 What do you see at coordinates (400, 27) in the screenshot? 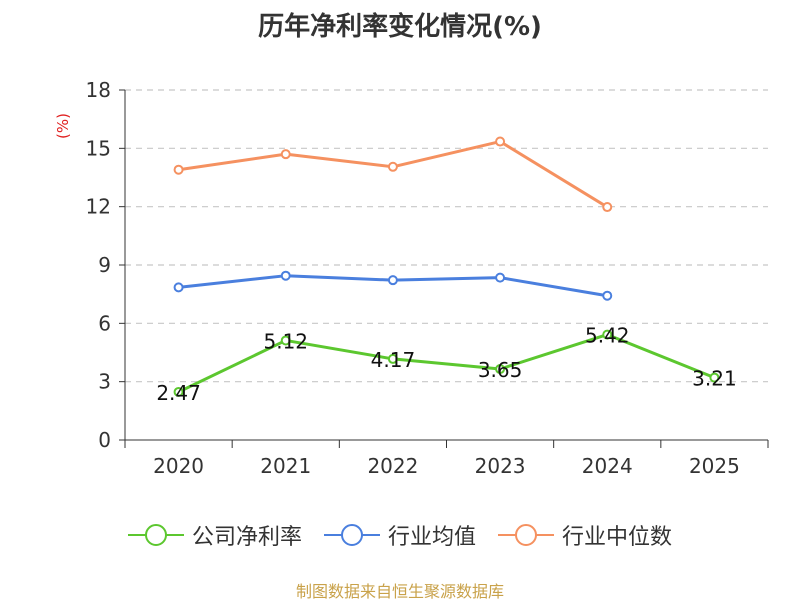
I see `chart-title: 历年净利率变化情况(%)` at bounding box center [400, 27].